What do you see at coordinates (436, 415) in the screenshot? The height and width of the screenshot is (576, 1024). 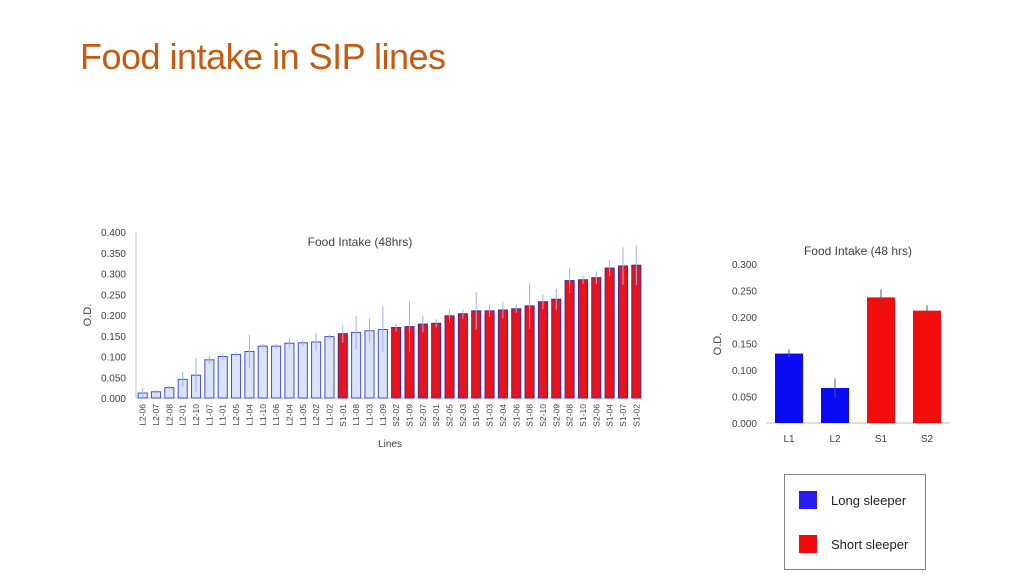 I see `main-x-tick-label: S2-01` at bounding box center [436, 415].